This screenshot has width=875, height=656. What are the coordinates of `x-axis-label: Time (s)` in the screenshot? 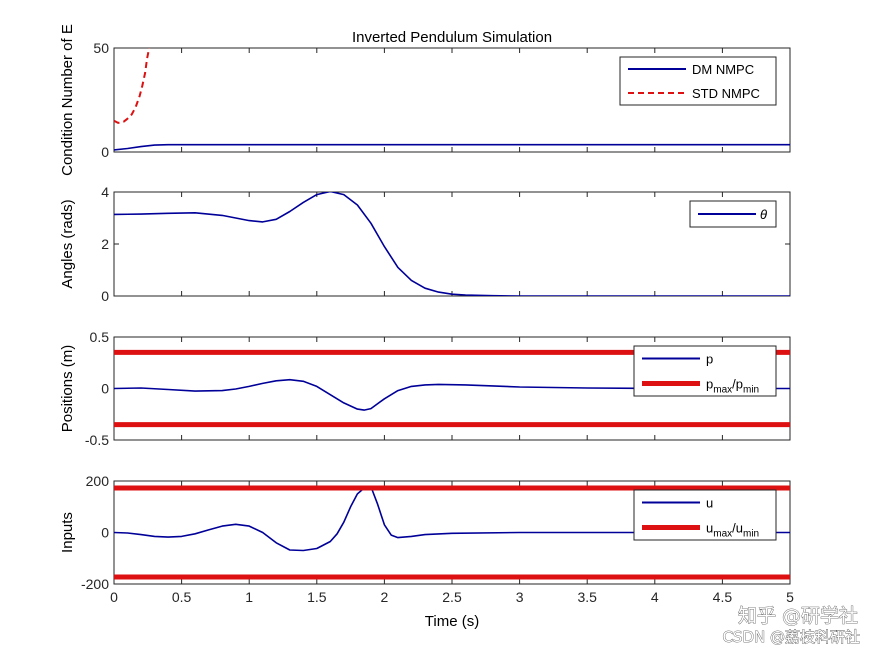 It's located at (452, 621).